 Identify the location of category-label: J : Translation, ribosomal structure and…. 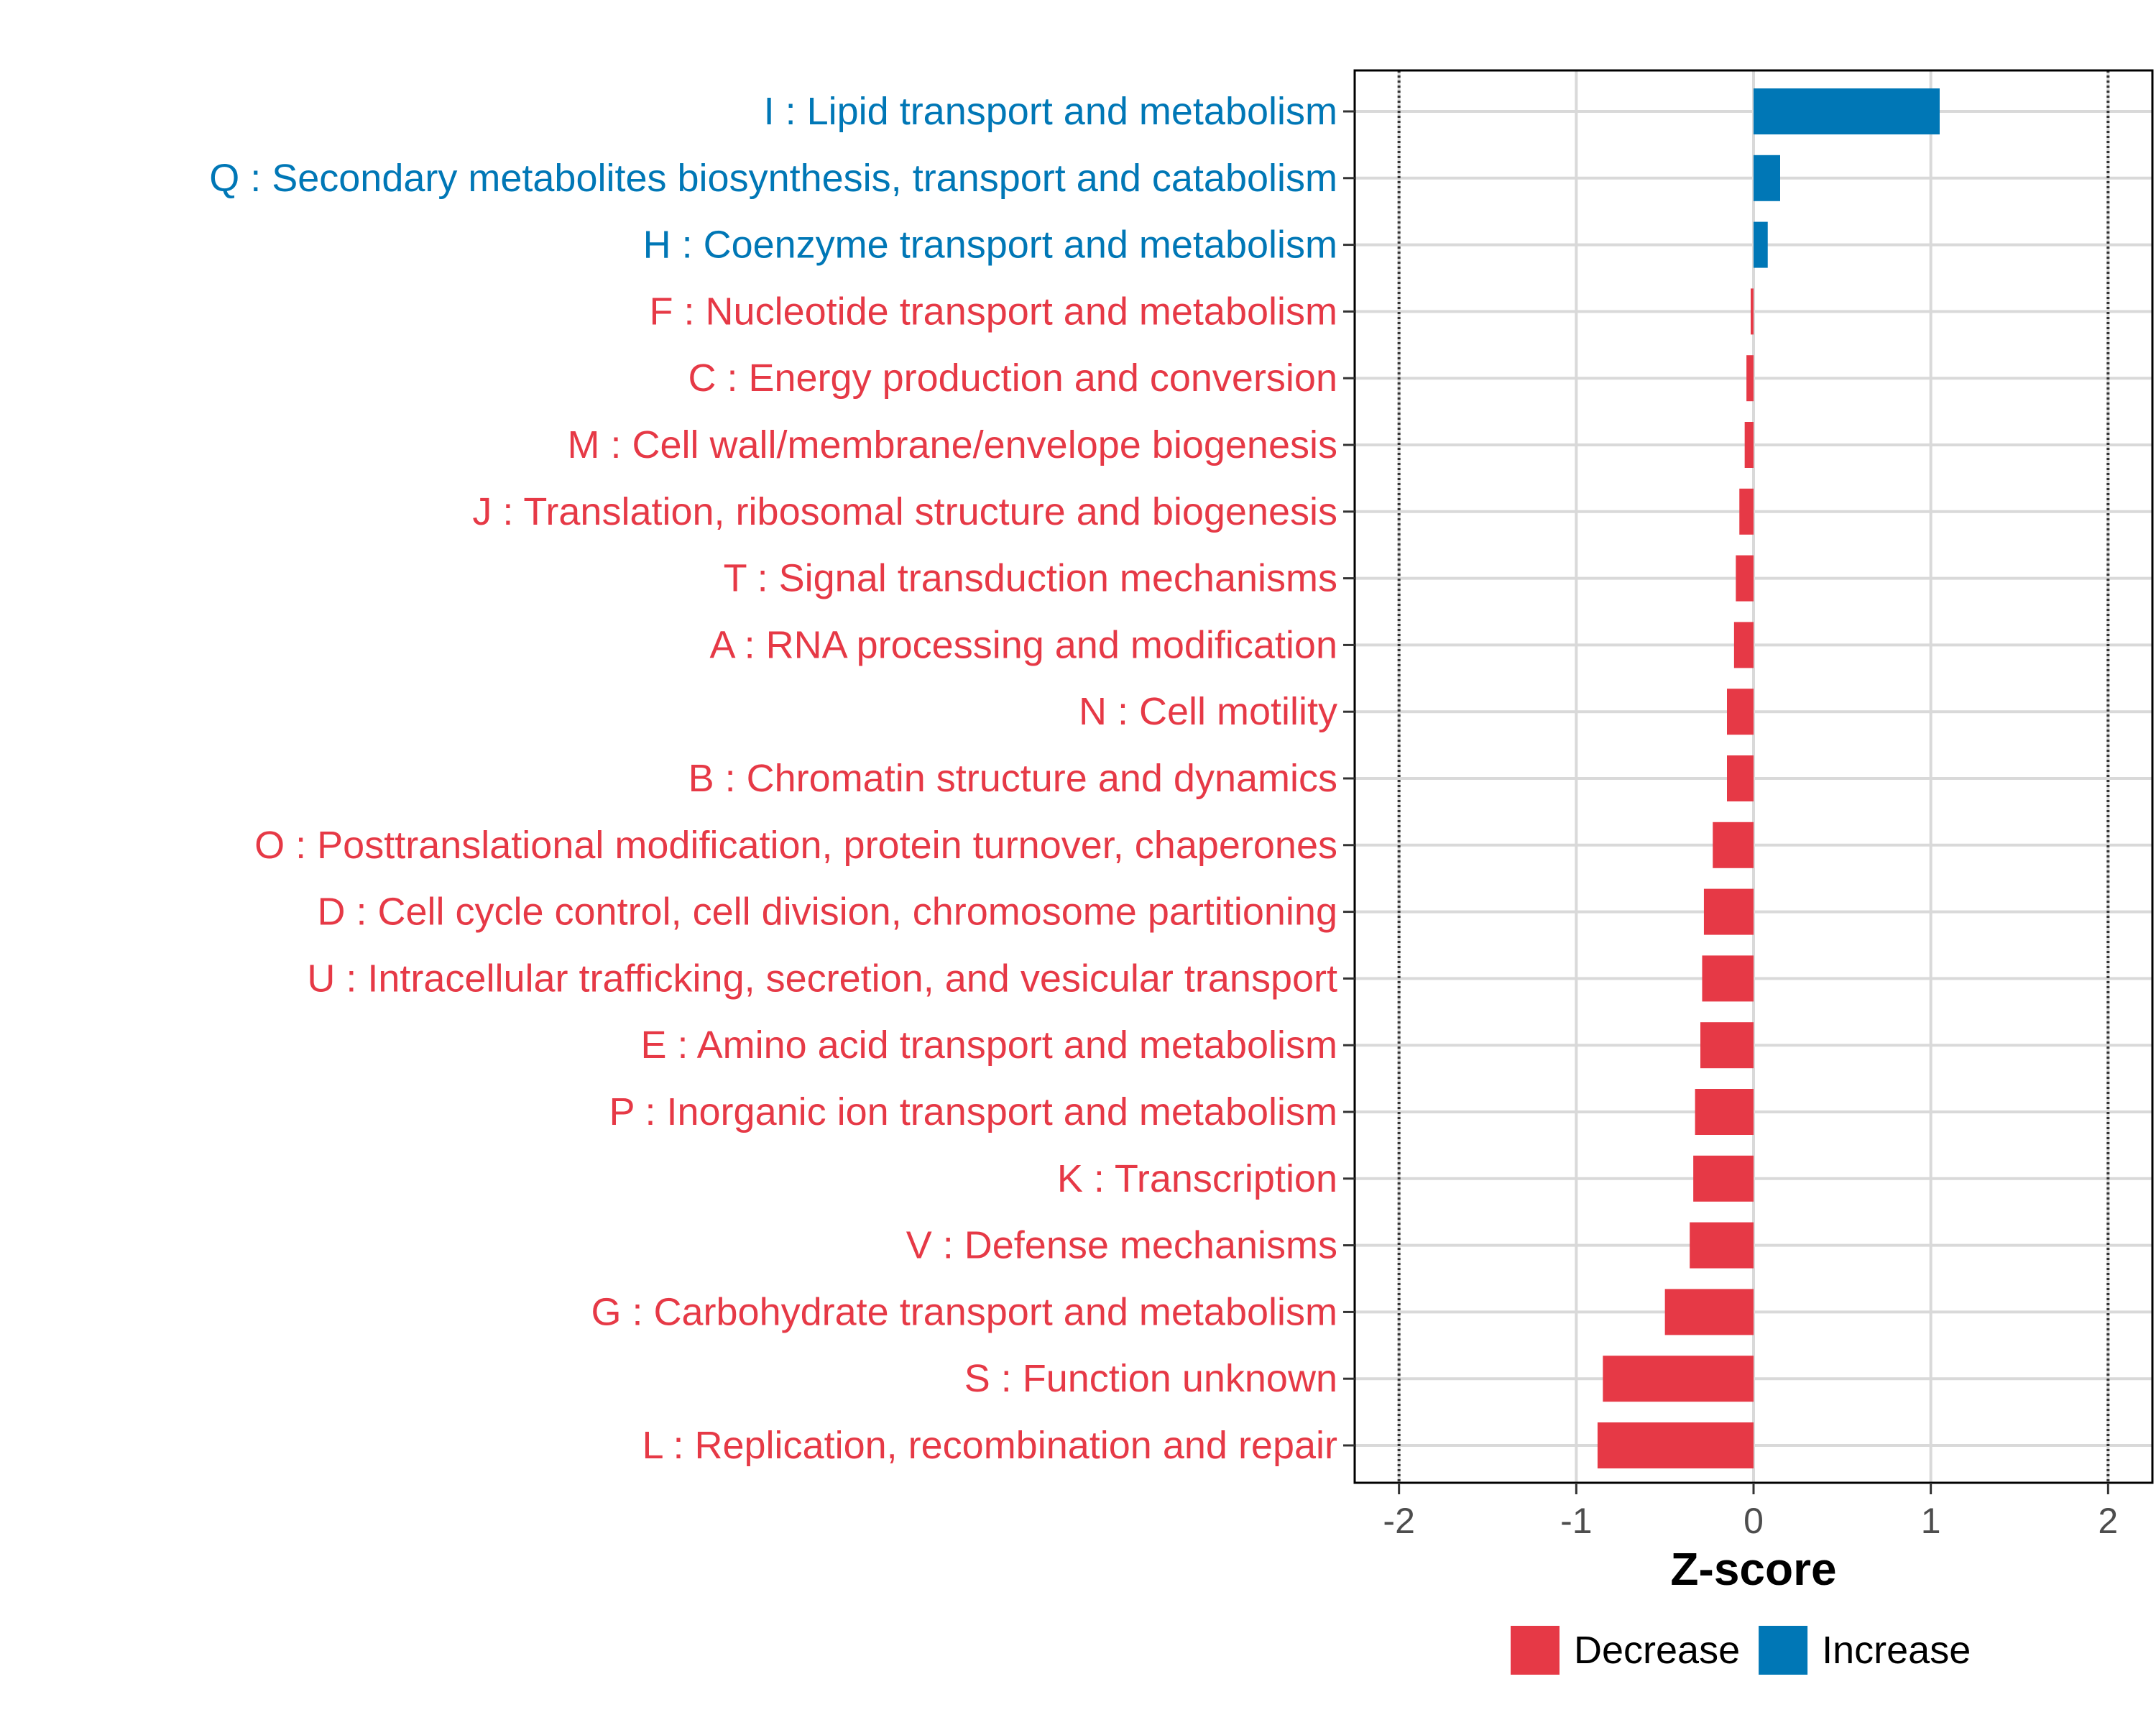
(904, 511).